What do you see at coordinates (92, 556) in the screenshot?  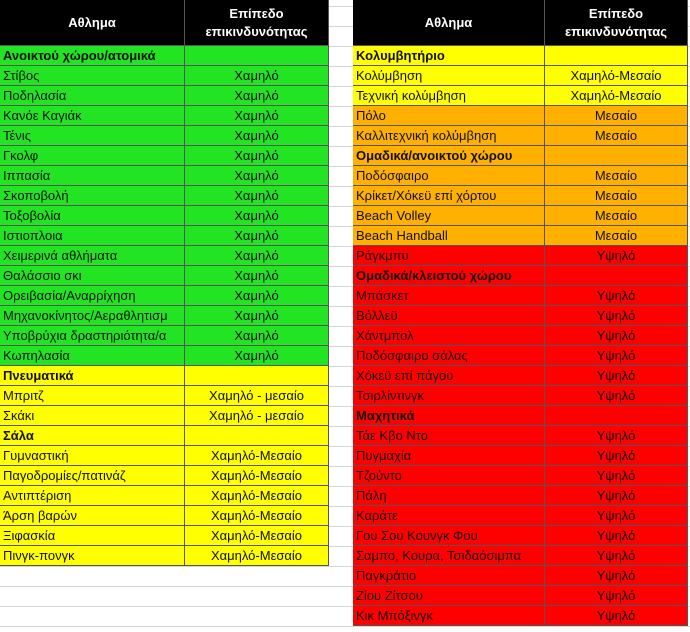 I see `sport-name: Πινγκ-πονγκ` at bounding box center [92, 556].